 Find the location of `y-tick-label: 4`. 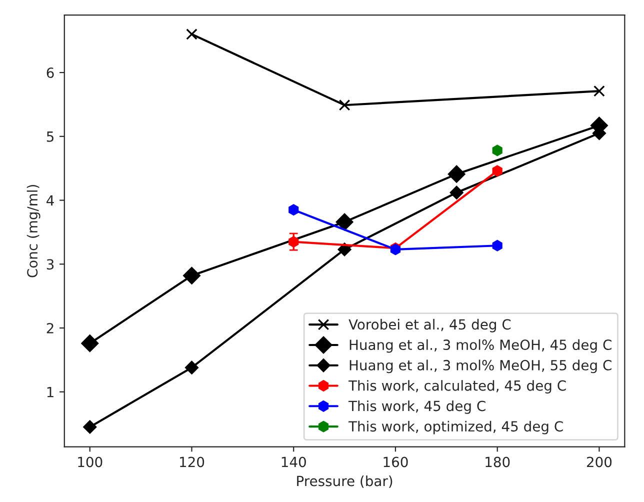

y-tick-label: 4 is located at coordinates (50, 200).